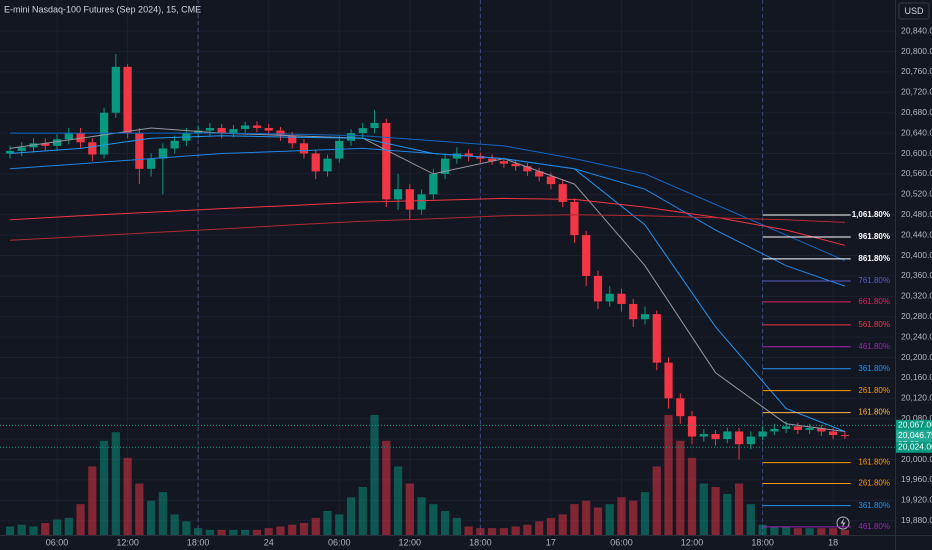 The height and width of the screenshot is (550, 932). Describe the element at coordinates (916, 377) in the screenshot. I see `y-tick-label: 20,160.00` at that location.